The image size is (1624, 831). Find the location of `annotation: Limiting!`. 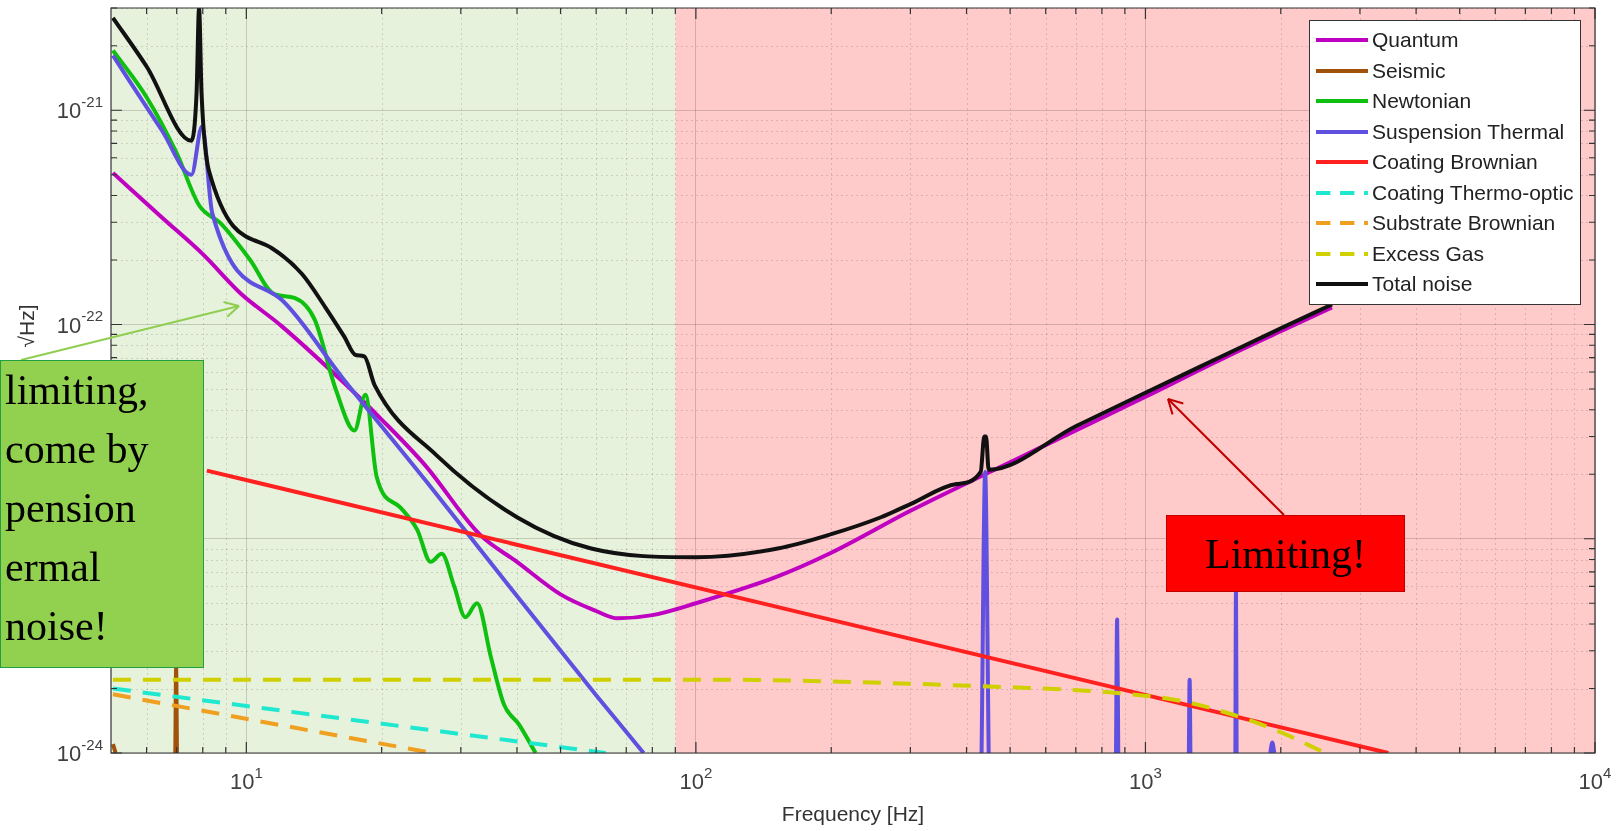

annotation: Limiting! is located at coordinates (1285, 553).